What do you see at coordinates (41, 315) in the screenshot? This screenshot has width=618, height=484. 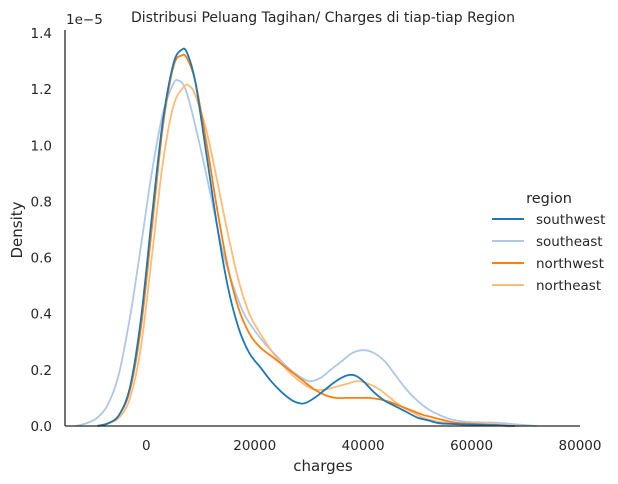 I see `y-tick-label: 0.4` at bounding box center [41, 315].